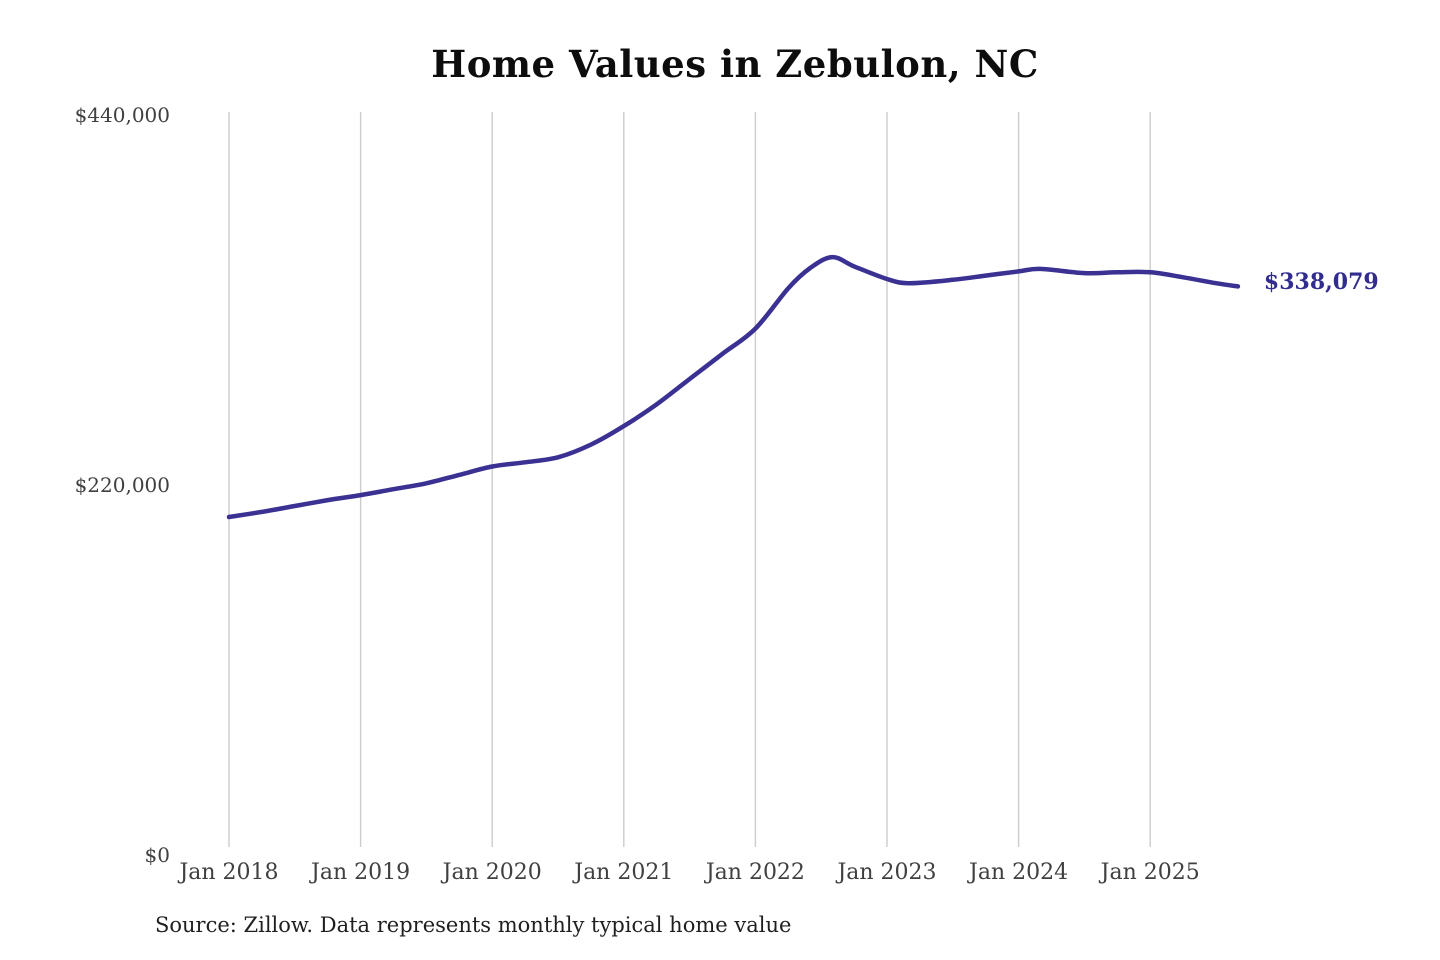  Describe the element at coordinates (157, 855) in the screenshot. I see `y-axis-tick-label: $0` at that location.